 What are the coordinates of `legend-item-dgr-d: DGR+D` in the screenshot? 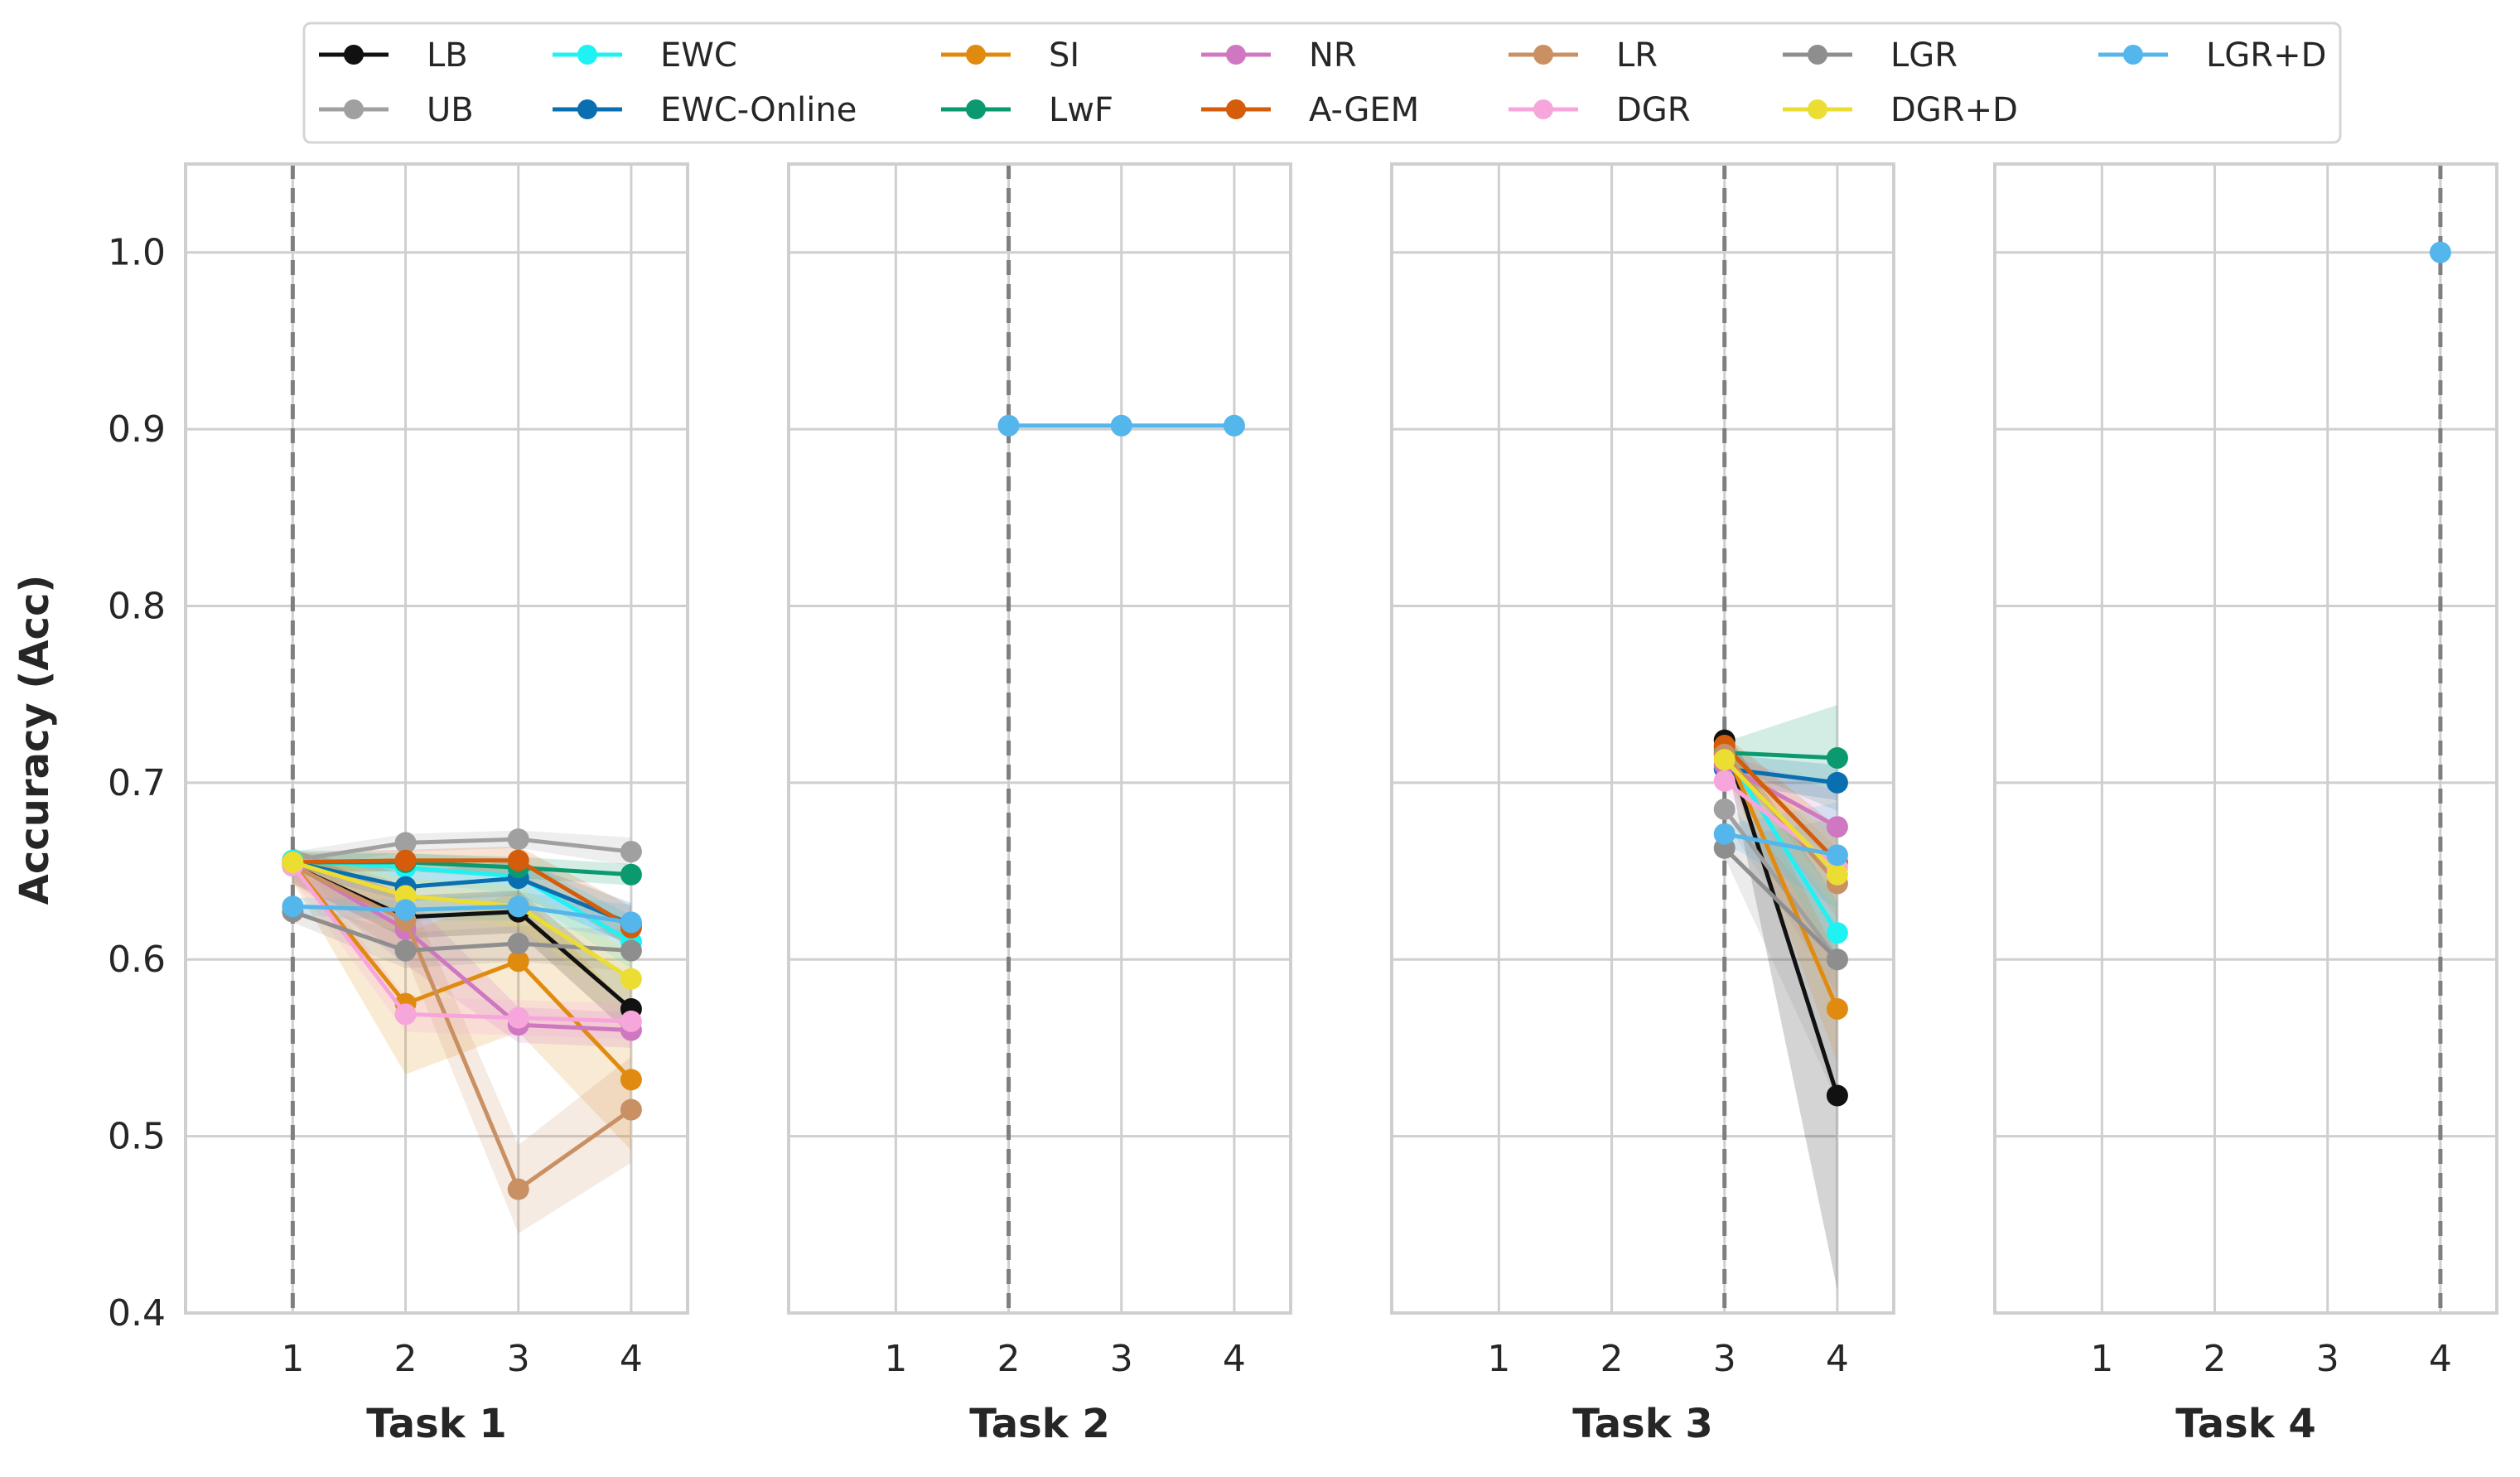 It's located at (1900, 110).